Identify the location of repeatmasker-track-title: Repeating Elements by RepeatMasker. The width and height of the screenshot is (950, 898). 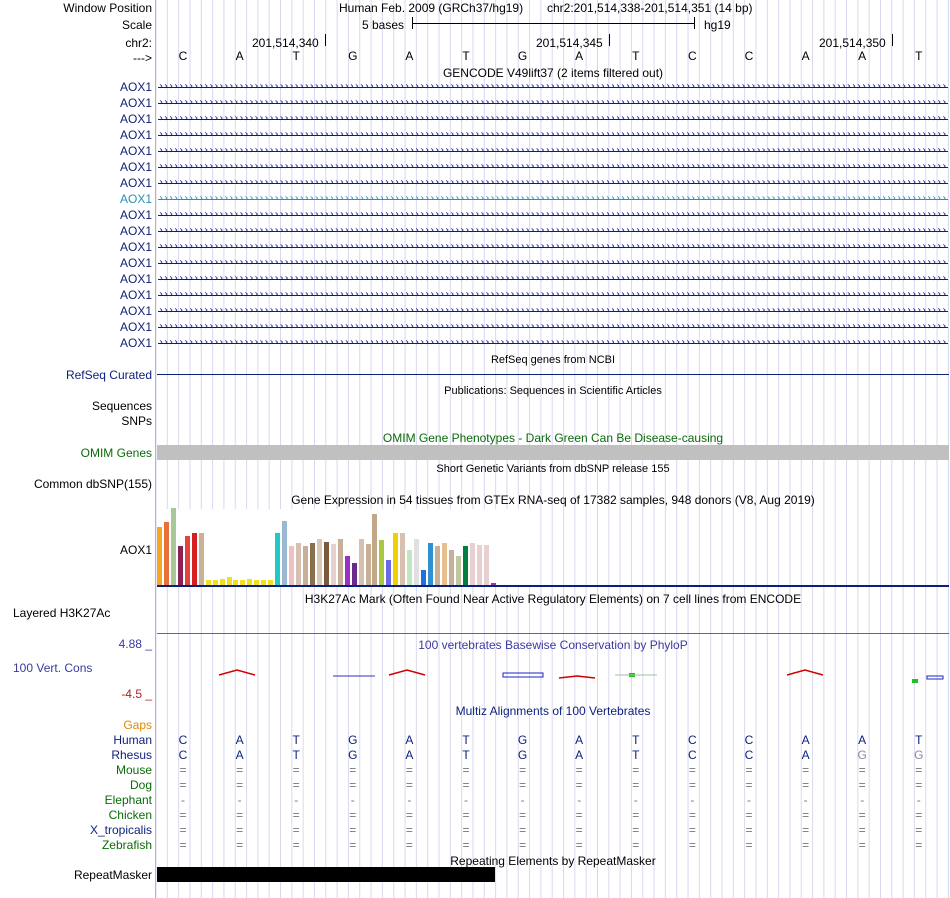
(553, 861).